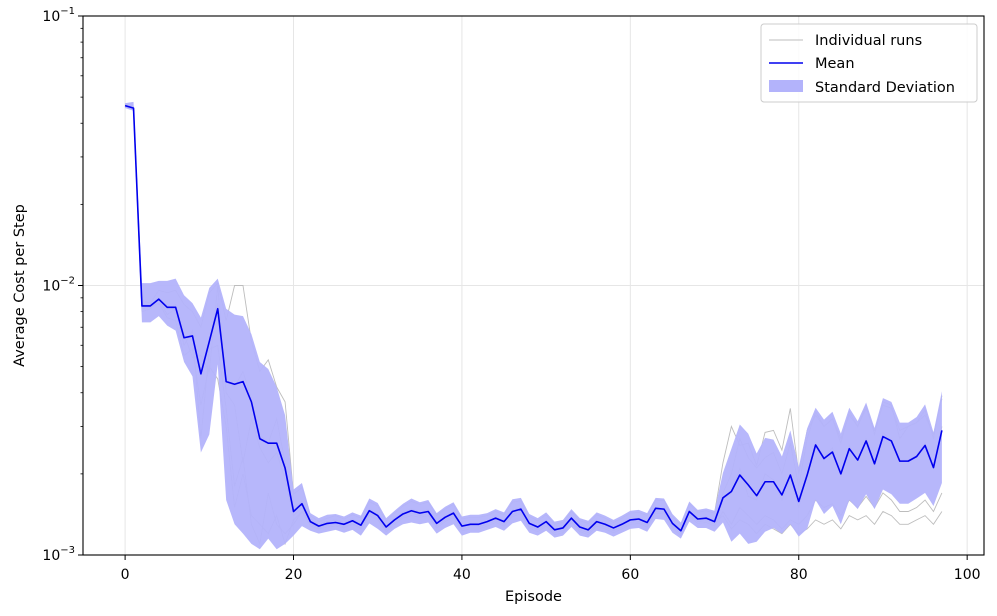  What do you see at coordinates (551, 569) in the screenshot?
I see `x-axis-ticks: 0 20 40 60 80 100` at bounding box center [551, 569].